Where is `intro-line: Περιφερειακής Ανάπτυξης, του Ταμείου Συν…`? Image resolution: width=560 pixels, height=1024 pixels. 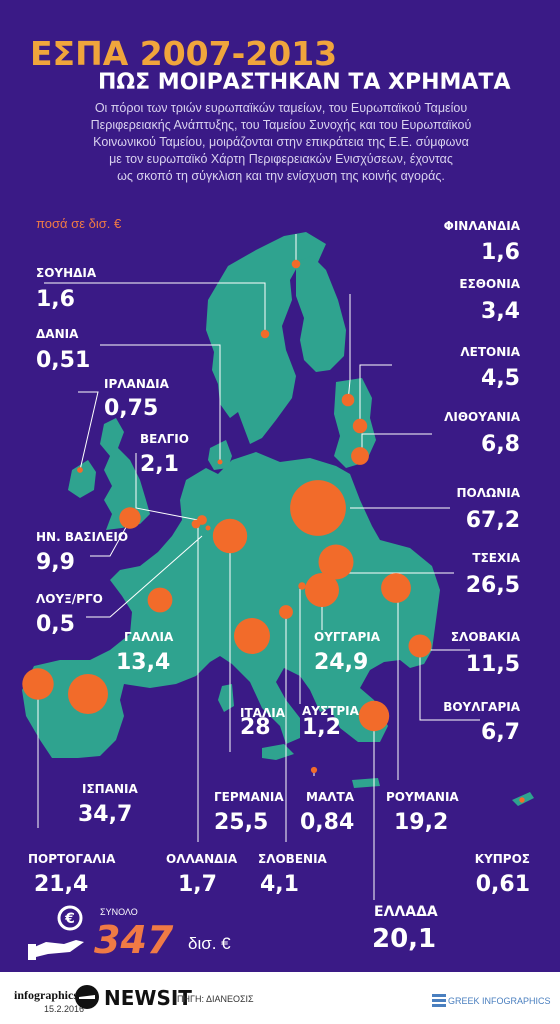 intro-line: Περιφερειακής Ανάπτυξης, του Ταμείου Συν… is located at coordinates (281, 125).